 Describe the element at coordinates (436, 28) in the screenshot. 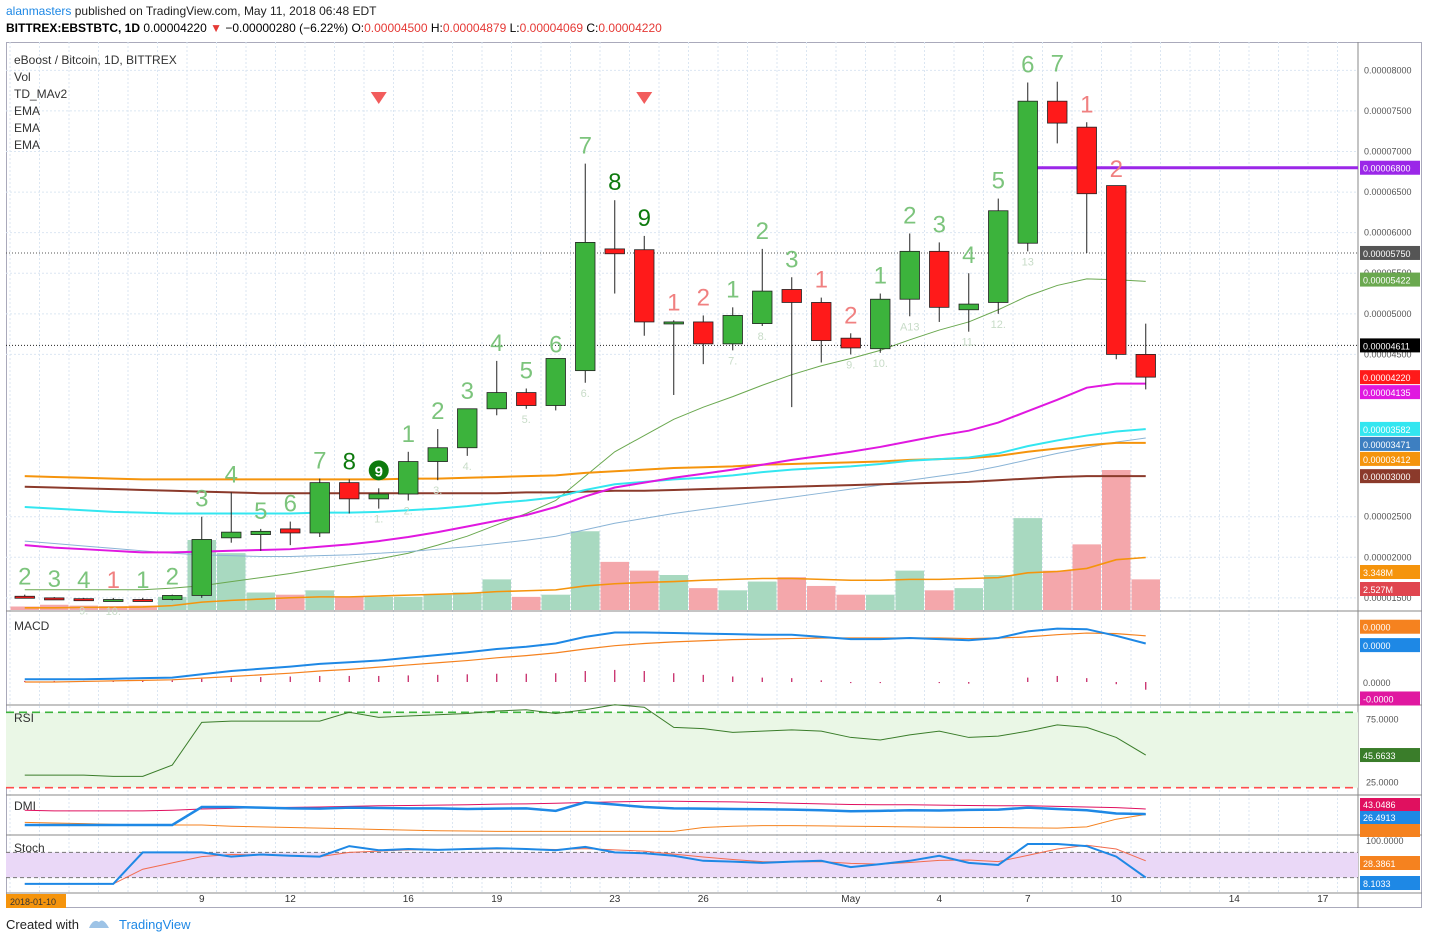

I see `high-label: H:` at that location.